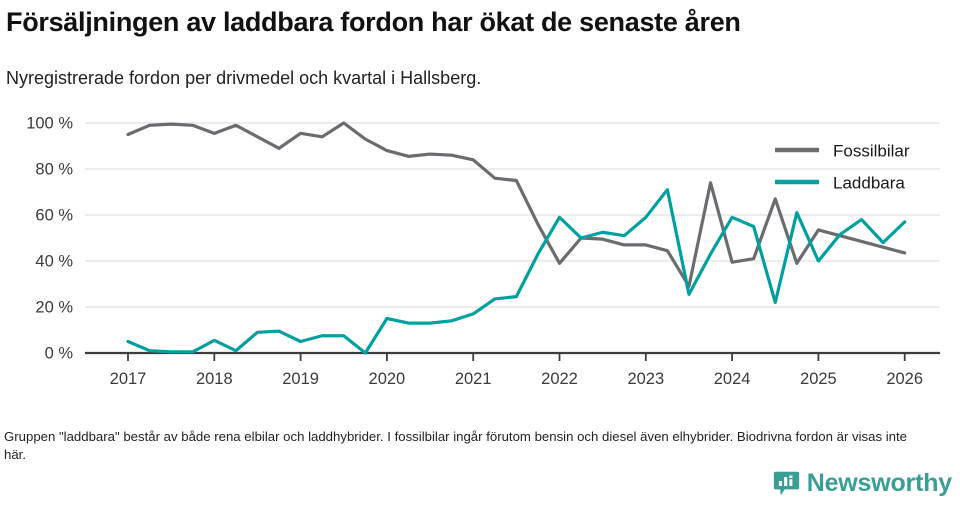  Describe the element at coordinates (387, 379) in the screenshot. I see `x-axis-tick-label: 2020` at that location.